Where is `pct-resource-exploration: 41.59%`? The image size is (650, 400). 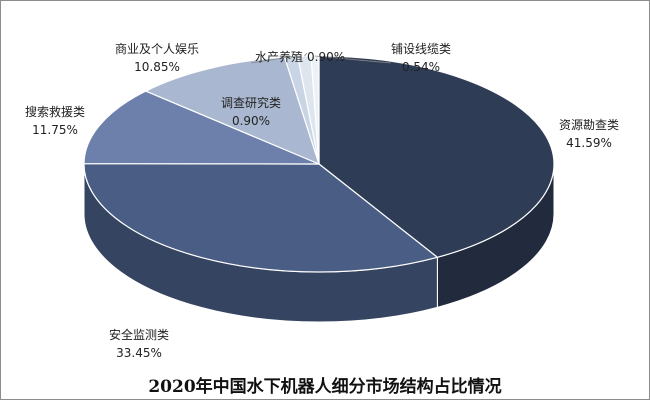
pct-resource-exploration: 41.59% is located at coordinates (589, 143).